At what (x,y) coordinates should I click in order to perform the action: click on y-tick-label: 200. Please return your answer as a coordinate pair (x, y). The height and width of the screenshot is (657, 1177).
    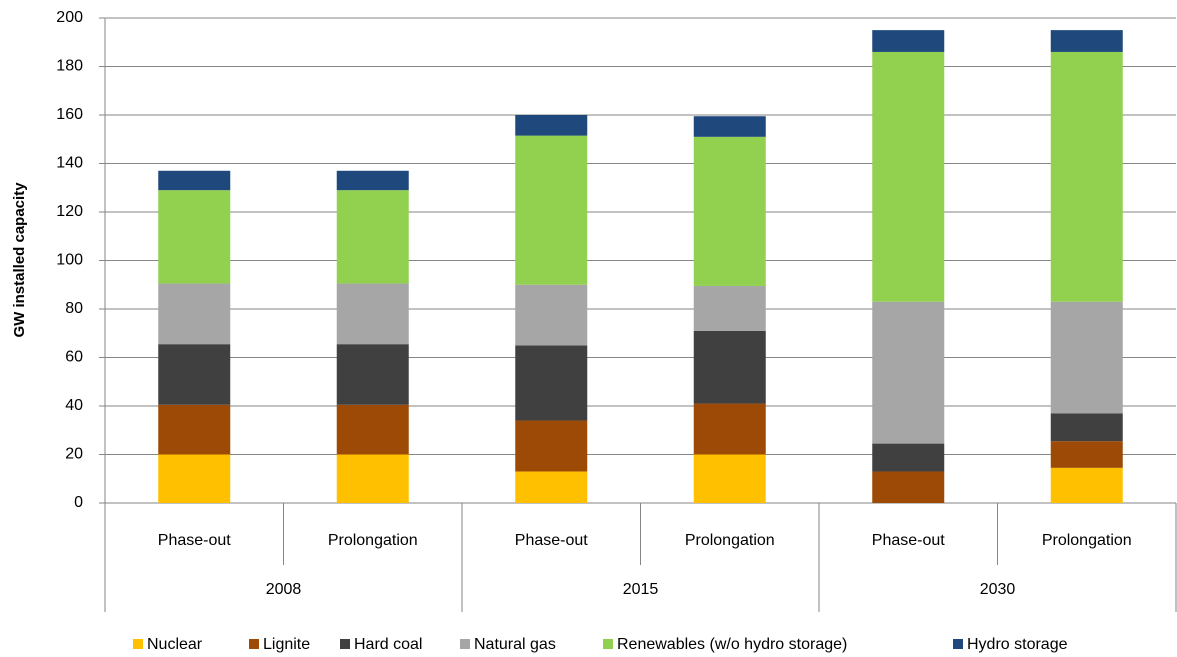
    Looking at the image, I should click on (69, 17).